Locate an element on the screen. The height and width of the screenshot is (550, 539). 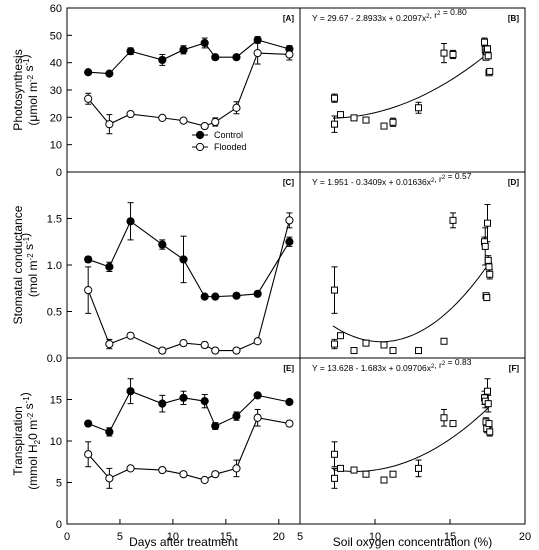
y-tick-label: 15 is located at coordinates (56, 401).